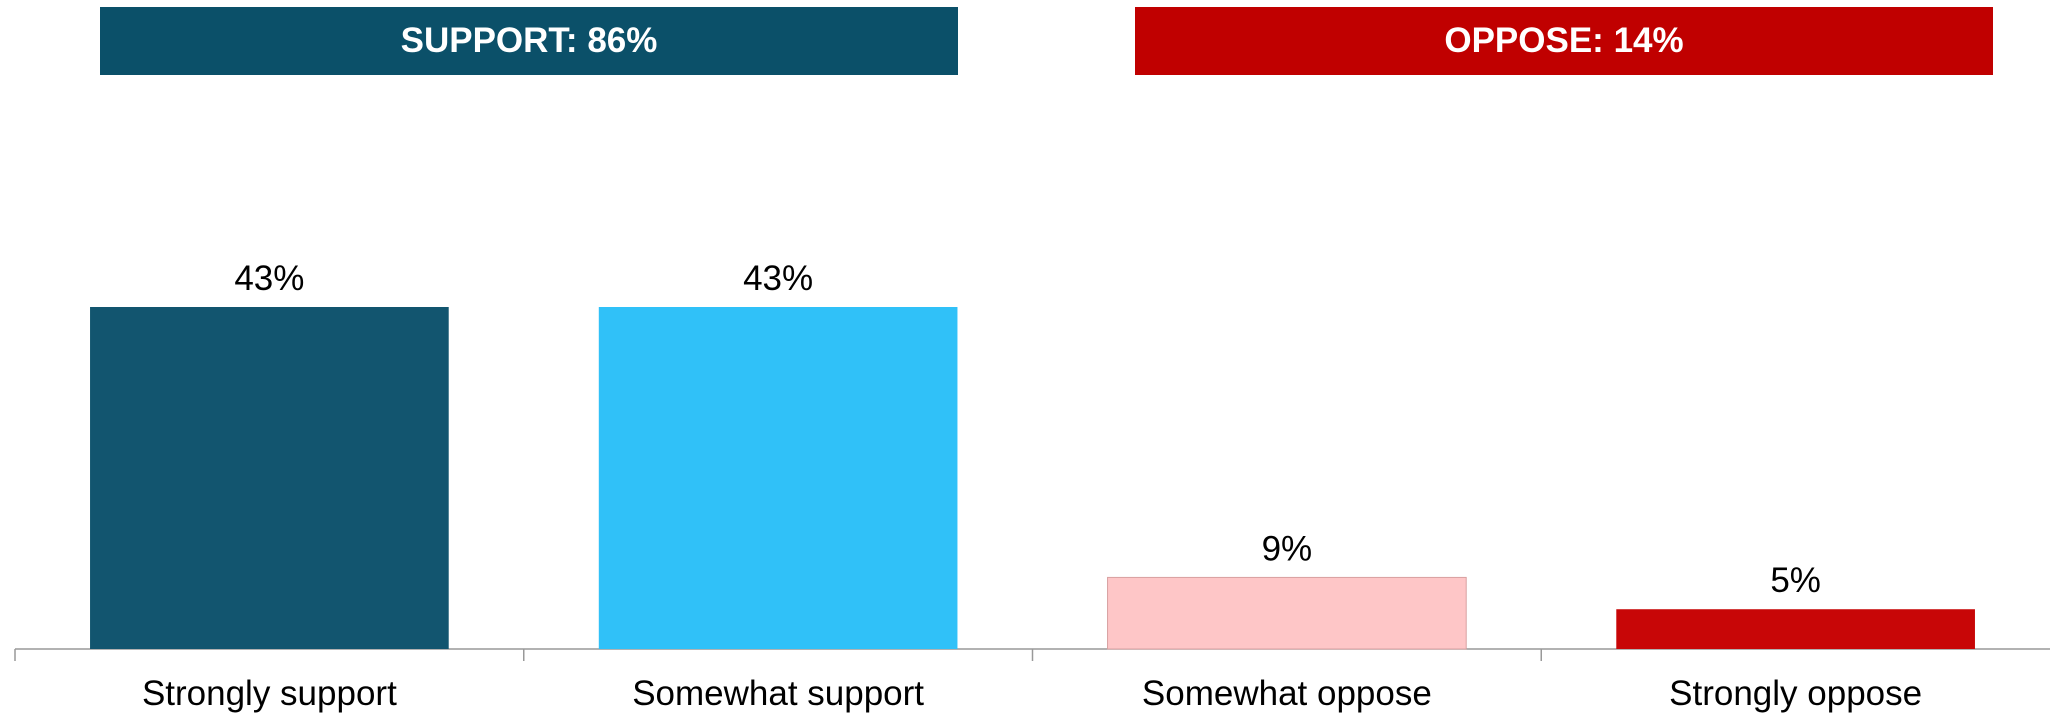 This screenshot has width=2050, height=716. Describe the element at coordinates (1287, 693) in the screenshot. I see `category-label: Somewhat oppose` at that location.